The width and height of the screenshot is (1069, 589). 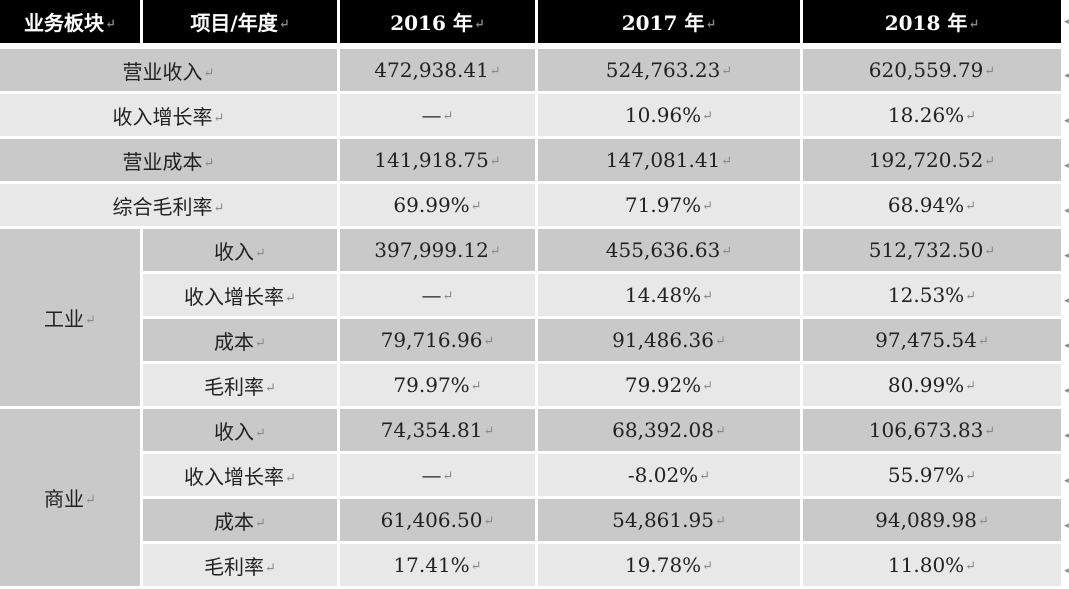 I want to click on row-label: 营业成本↵, so click(x=170, y=161).